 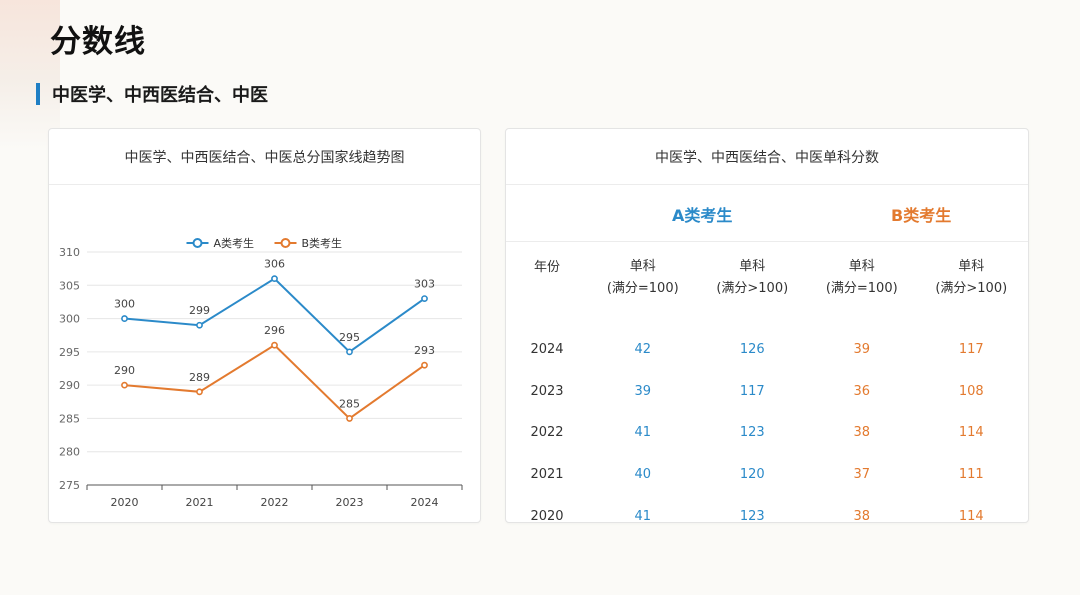 I want to click on y-tick-label: 275, so click(x=69, y=485).